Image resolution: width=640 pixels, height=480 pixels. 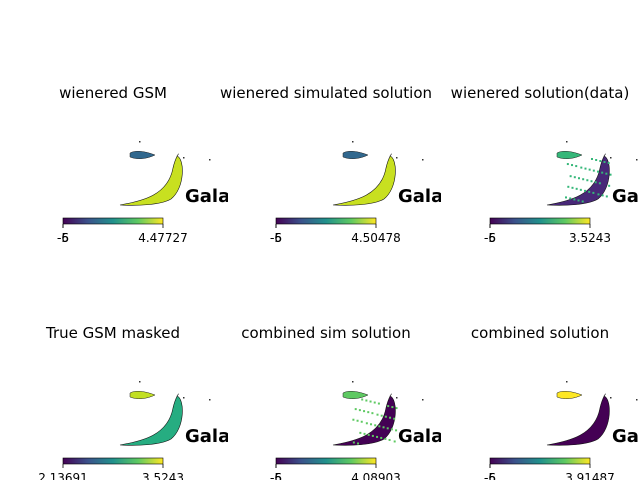 I want to click on panel-title: combined sim solution, so click(x=326, y=333).